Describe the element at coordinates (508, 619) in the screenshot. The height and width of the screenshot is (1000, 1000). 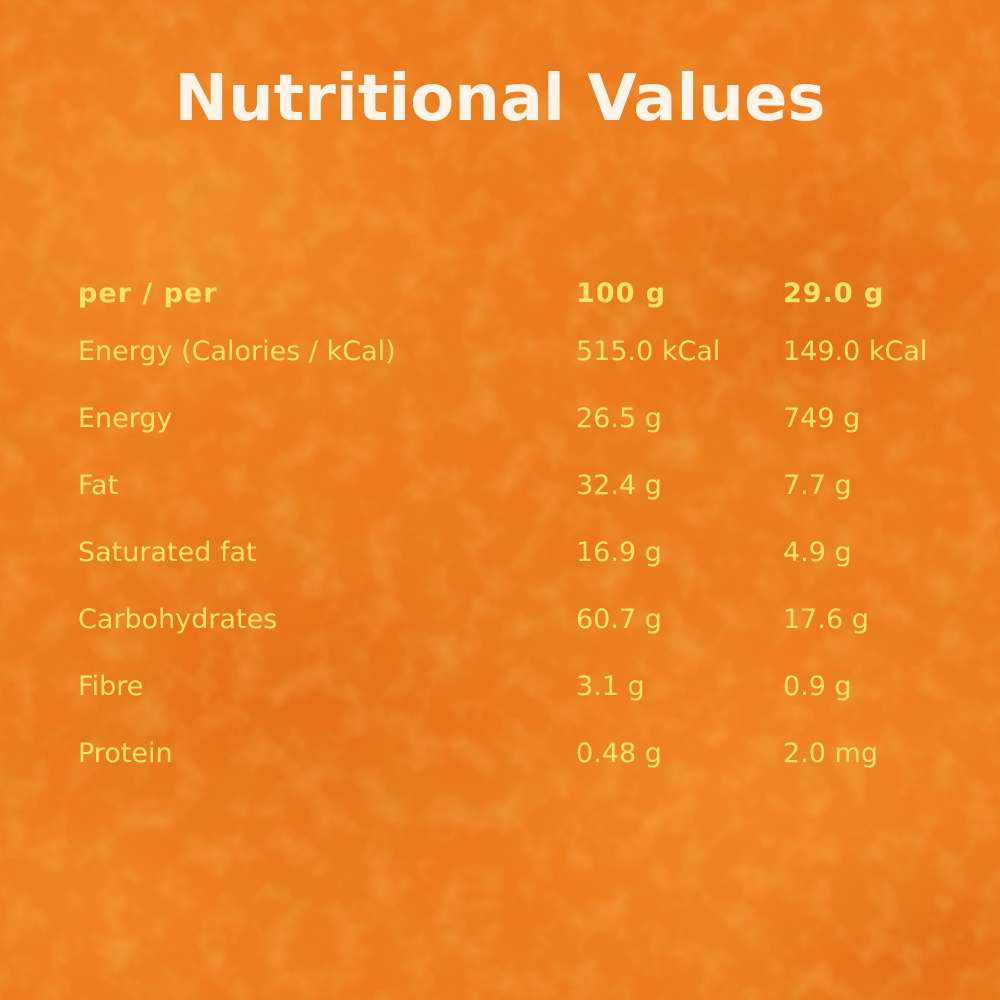
I see `table-row: Carbohydrates 60.7 g 17.6 g` at that location.